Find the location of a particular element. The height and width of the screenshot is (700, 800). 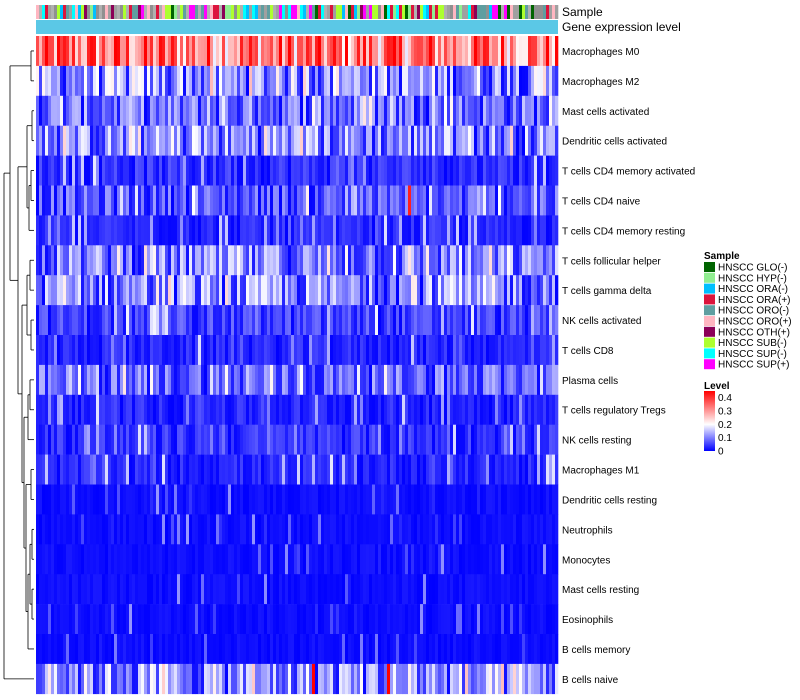

row-label: B cells memory is located at coordinates (596, 650).